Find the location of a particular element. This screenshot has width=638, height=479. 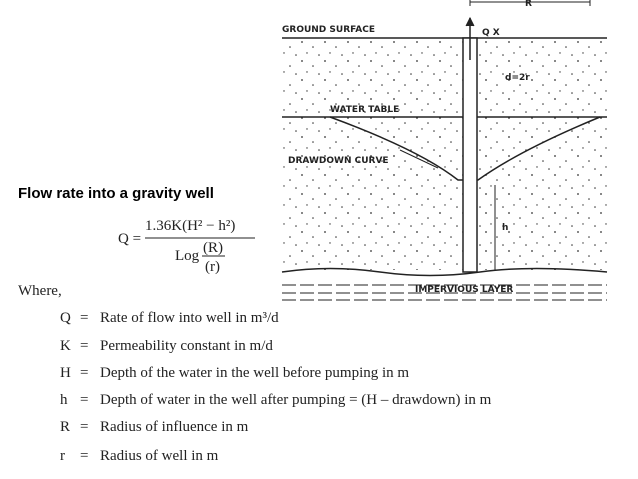

where: Where, is located at coordinates (40, 291).